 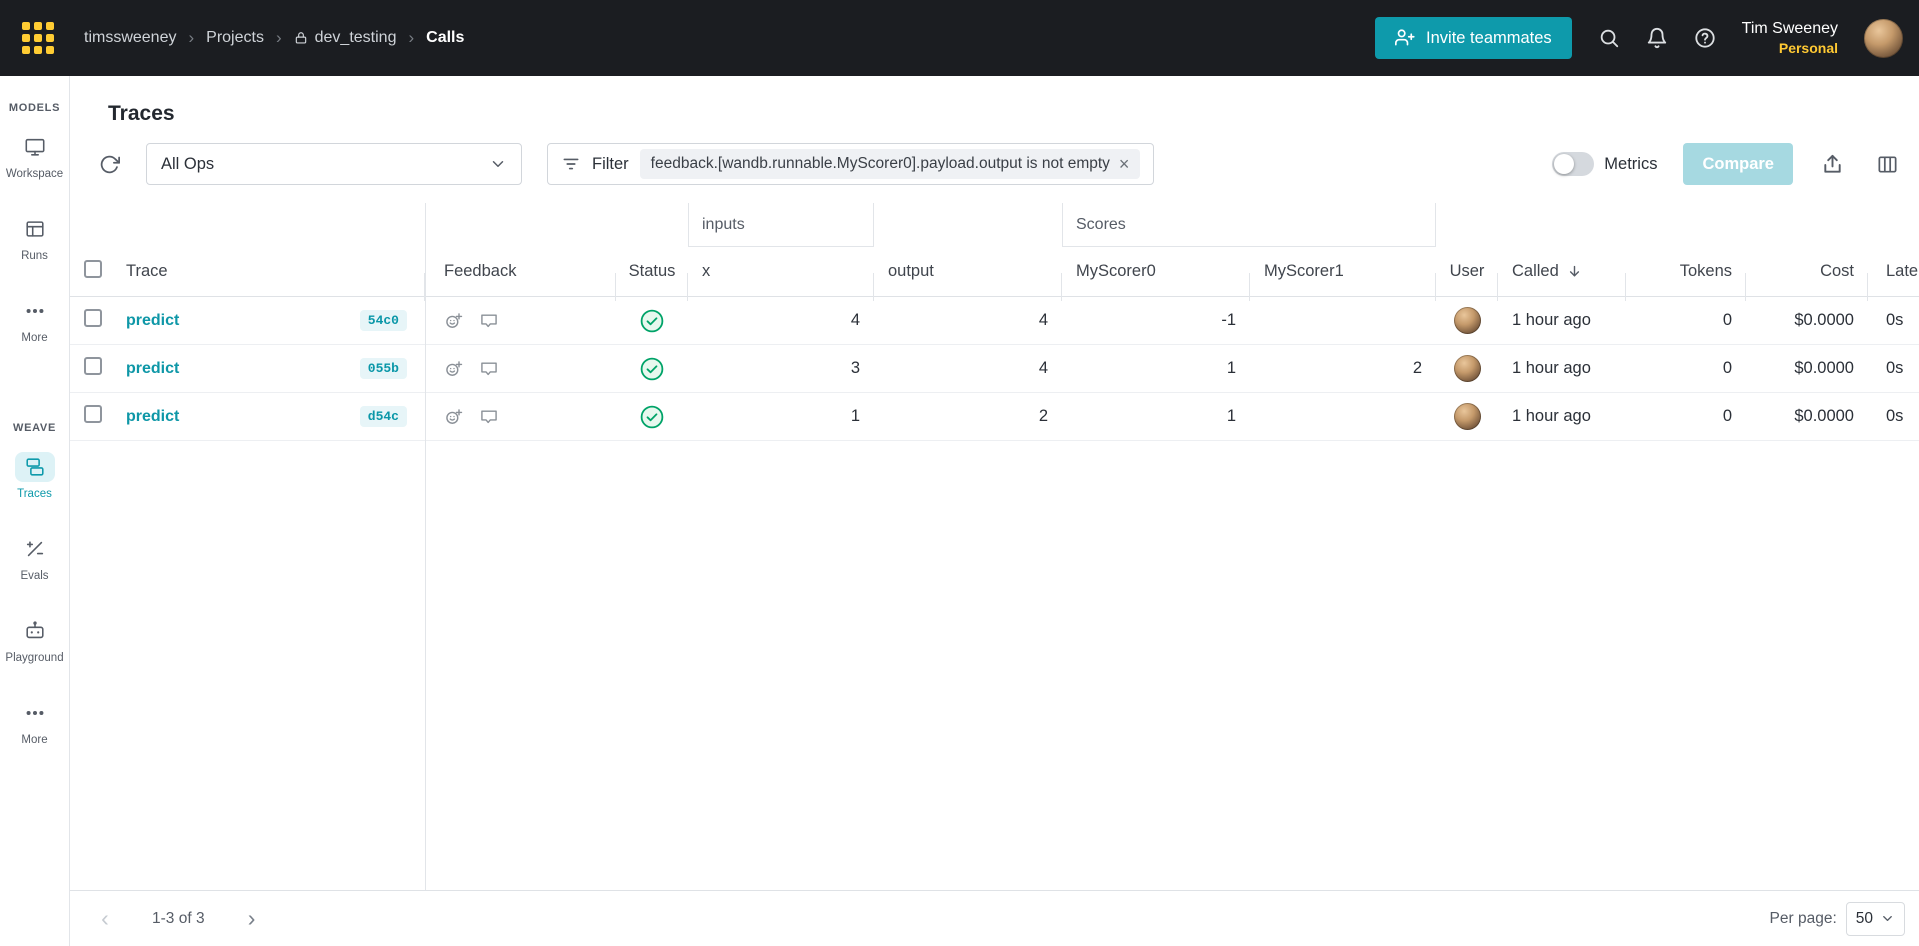 I want to click on sidebar-item-playground: Playground, so click(x=34, y=640).